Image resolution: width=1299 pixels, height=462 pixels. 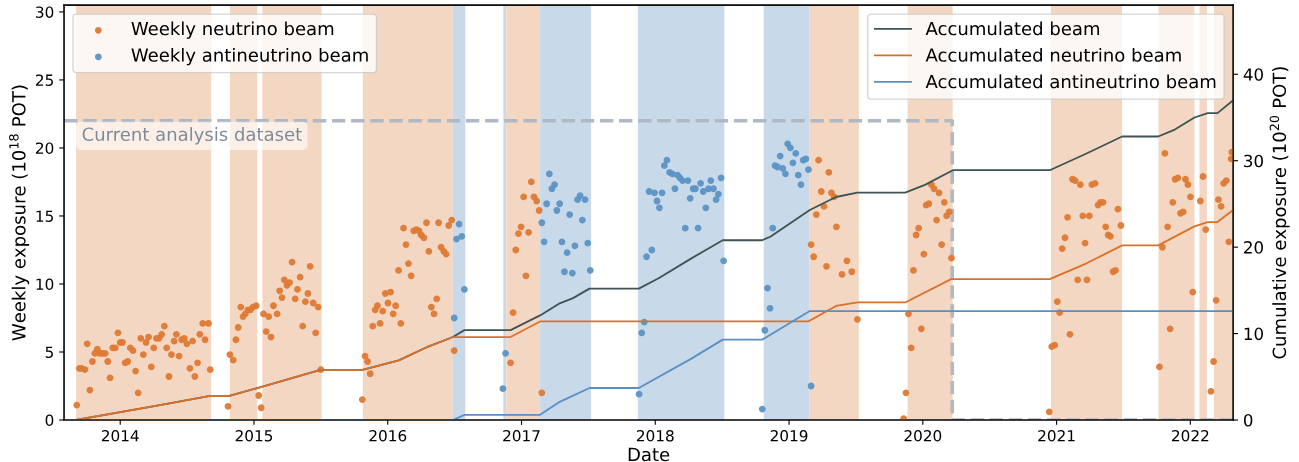 I want to click on x-tick-label: 2019, so click(x=789, y=436).